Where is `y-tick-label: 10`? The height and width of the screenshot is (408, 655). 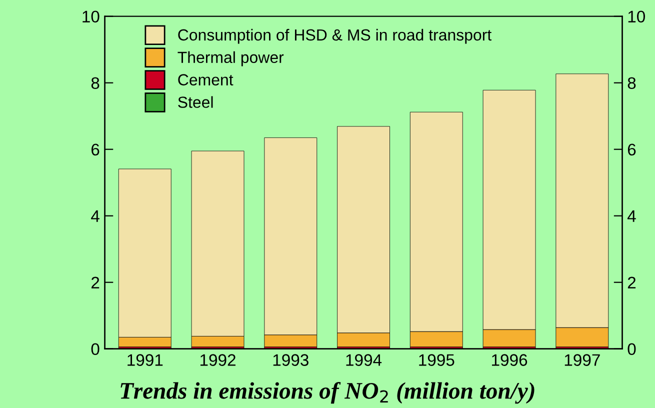 y-tick-label: 10 is located at coordinates (91, 16).